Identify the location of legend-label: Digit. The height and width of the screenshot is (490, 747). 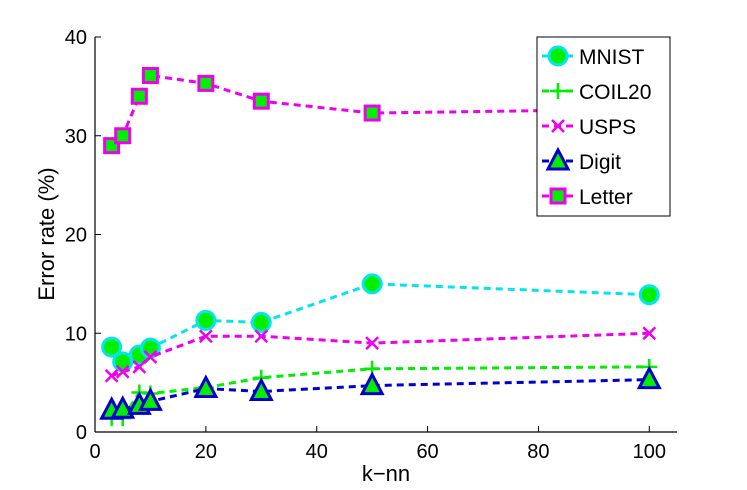
(600, 162).